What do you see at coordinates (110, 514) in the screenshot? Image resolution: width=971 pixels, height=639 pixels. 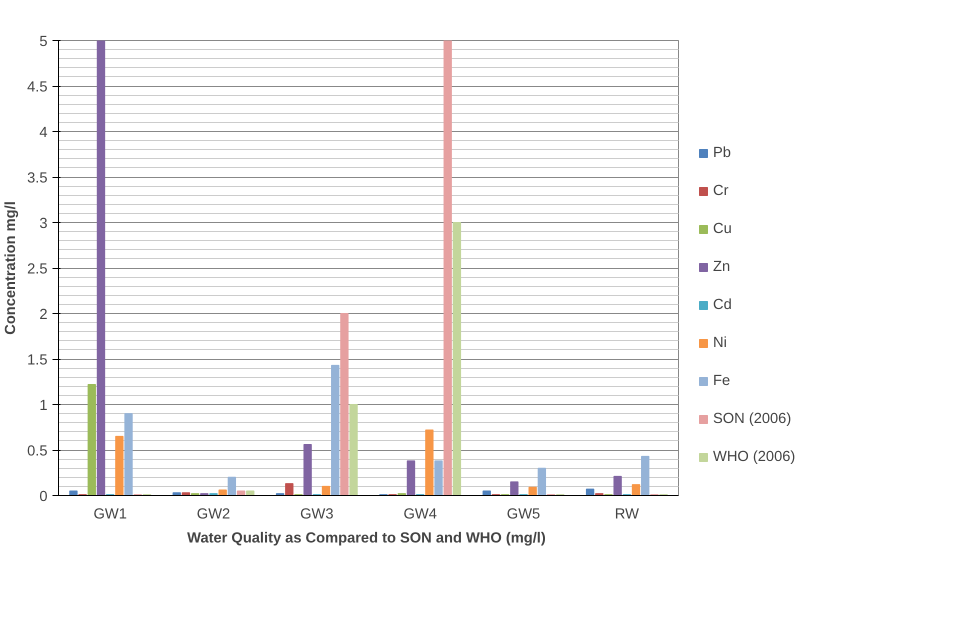 I see `x-tick-label: GW1` at bounding box center [110, 514].